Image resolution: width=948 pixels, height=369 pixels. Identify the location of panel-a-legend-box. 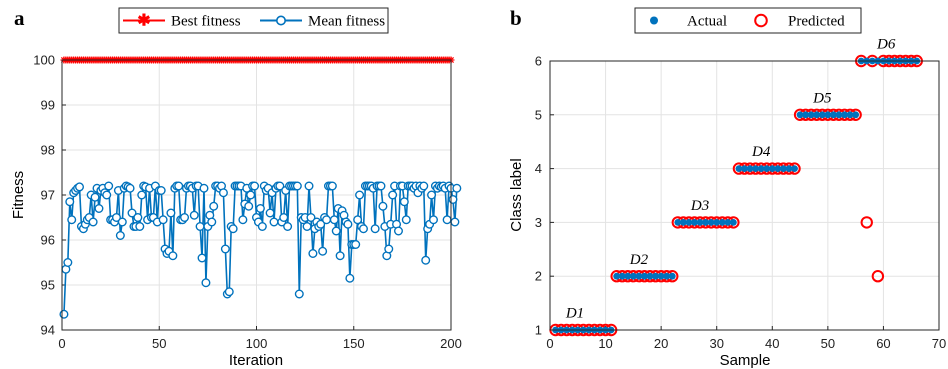
(253, 20).